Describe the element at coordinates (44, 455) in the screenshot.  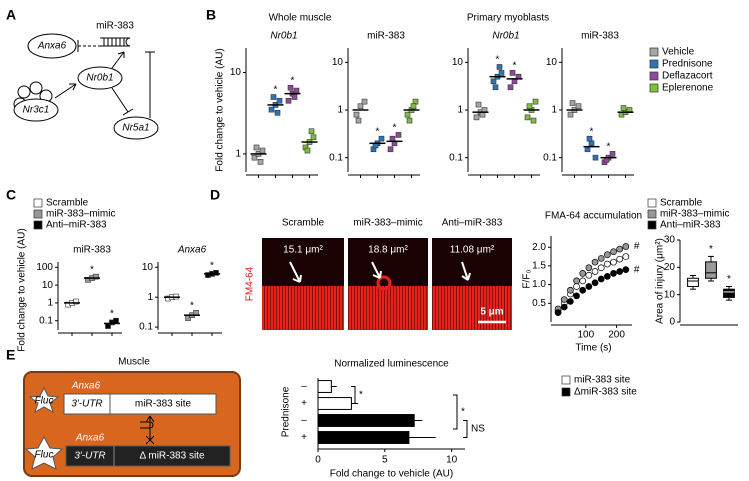
I see `reporter: Fluc` at that location.